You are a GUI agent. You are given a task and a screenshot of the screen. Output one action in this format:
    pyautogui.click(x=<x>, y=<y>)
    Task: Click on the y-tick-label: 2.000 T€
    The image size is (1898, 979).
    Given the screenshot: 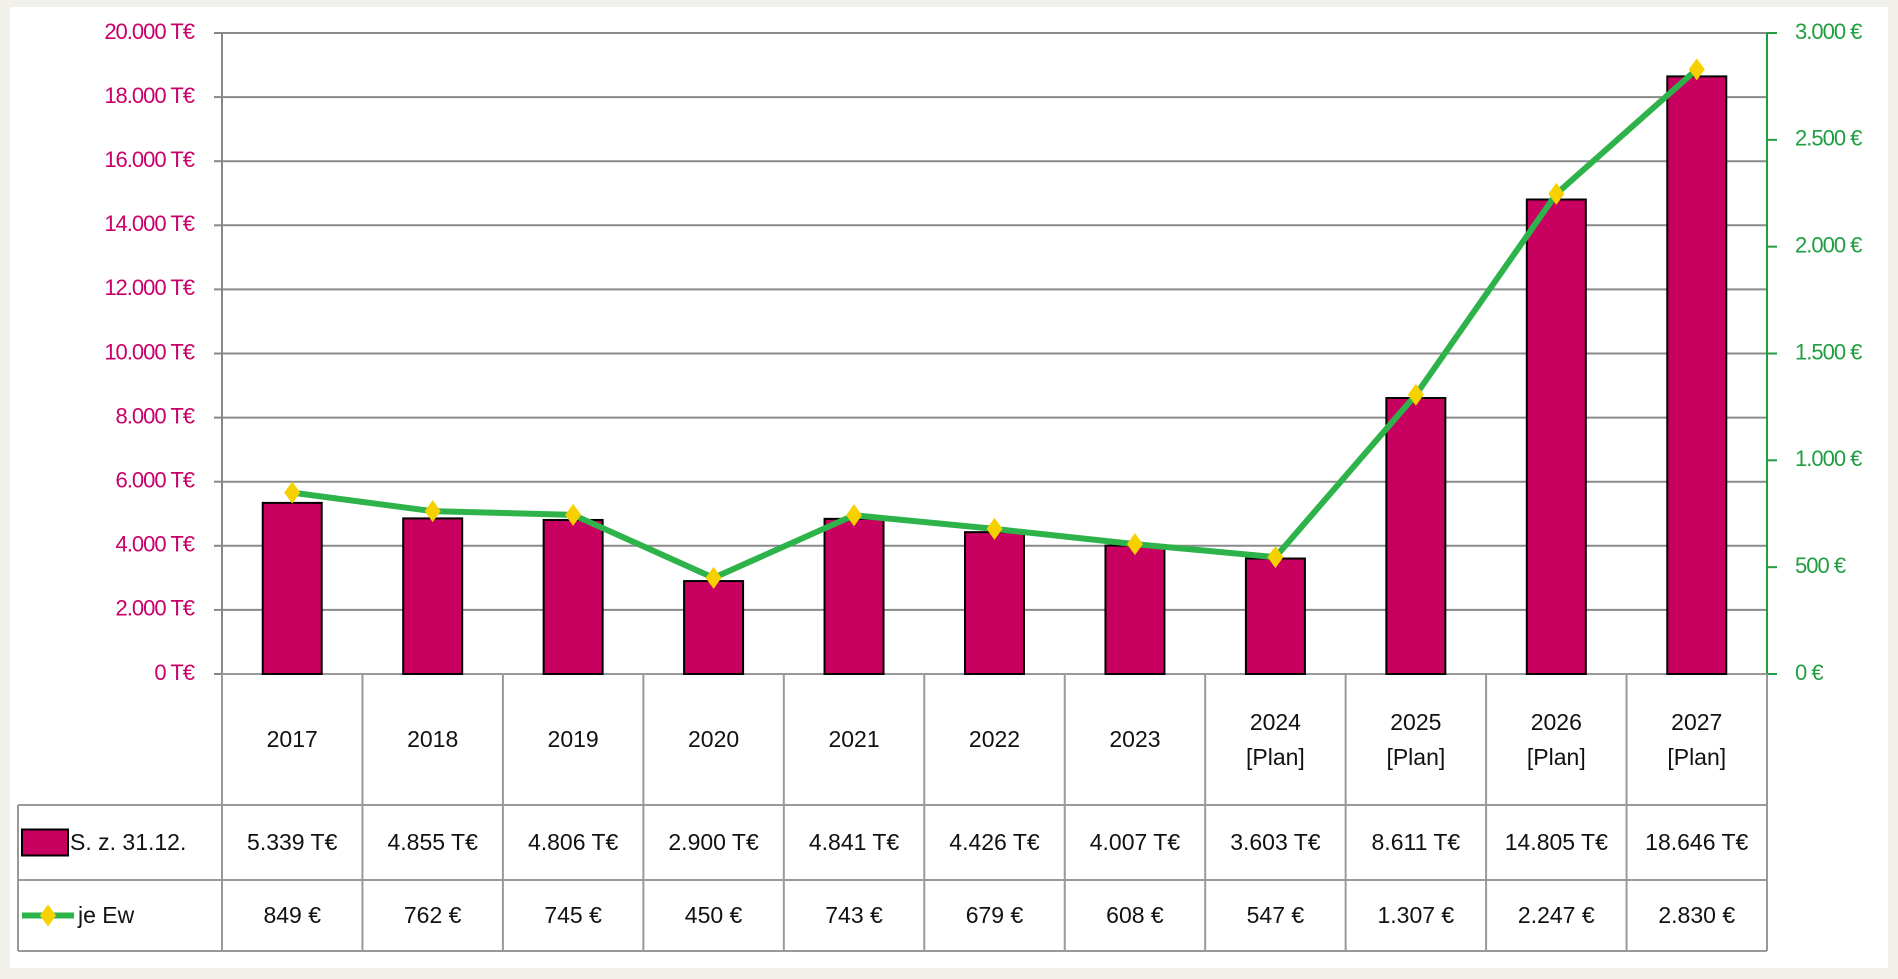 What is the action you would take?
    pyautogui.click(x=155, y=608)
    